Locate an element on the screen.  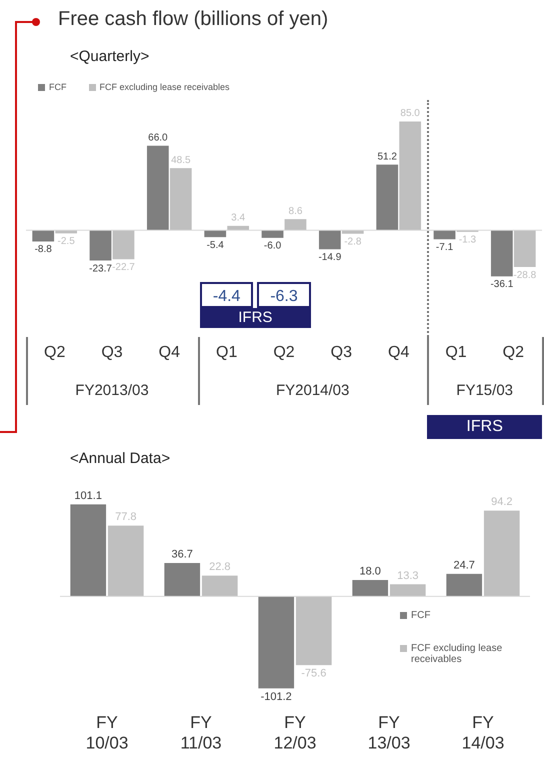
data-label: -22.7 is located at coordinates (124, 267).